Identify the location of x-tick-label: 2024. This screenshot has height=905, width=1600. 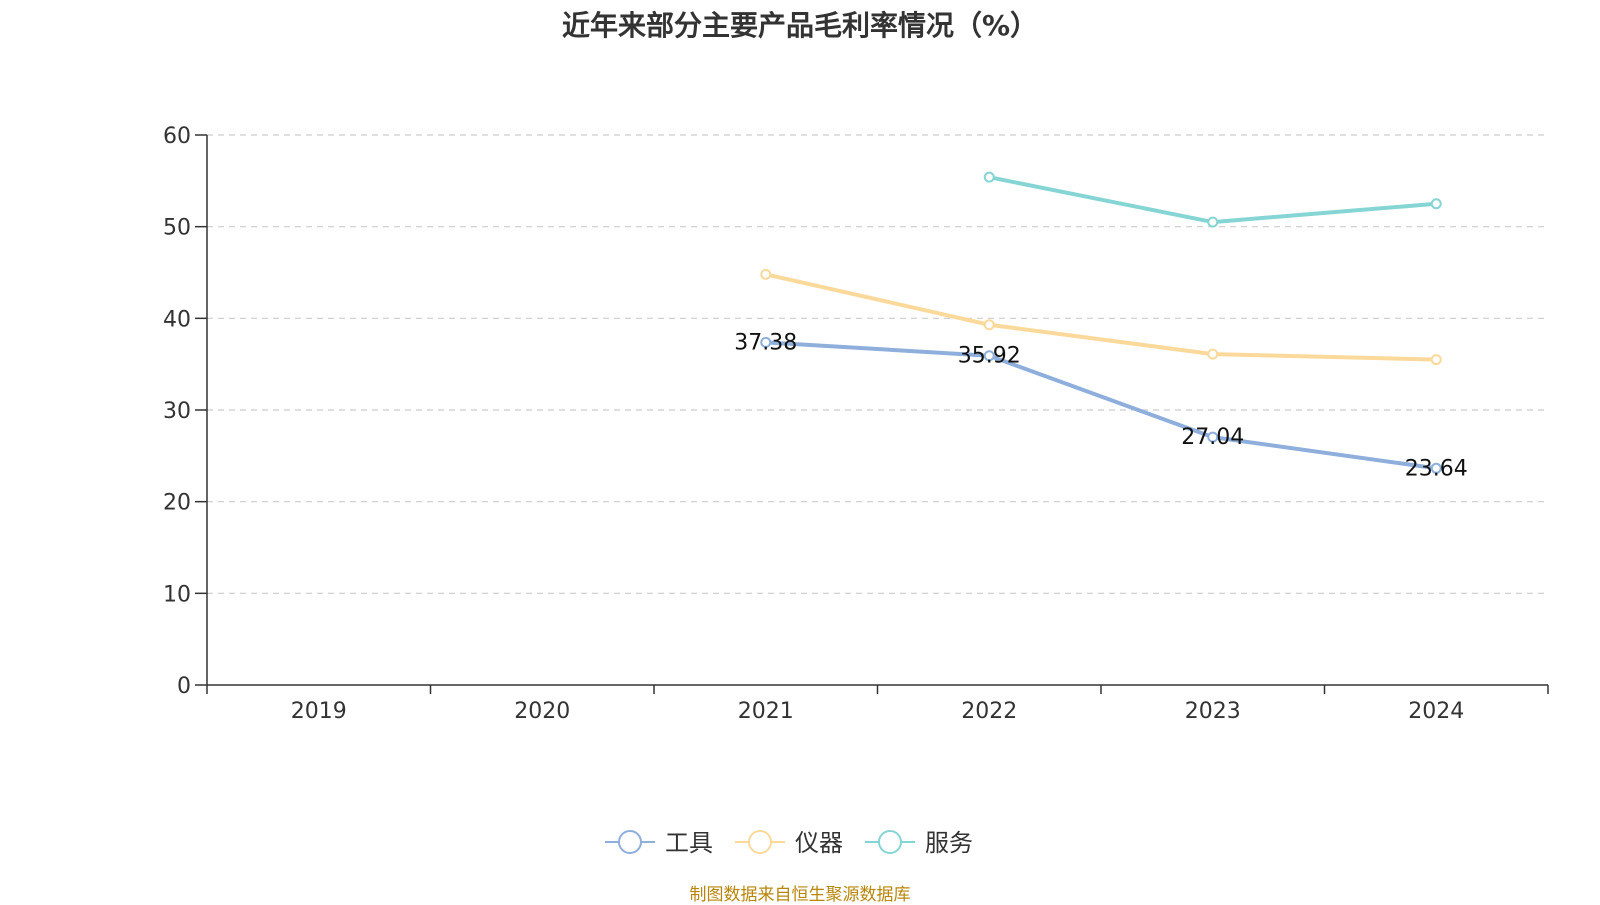
(1436, 711).